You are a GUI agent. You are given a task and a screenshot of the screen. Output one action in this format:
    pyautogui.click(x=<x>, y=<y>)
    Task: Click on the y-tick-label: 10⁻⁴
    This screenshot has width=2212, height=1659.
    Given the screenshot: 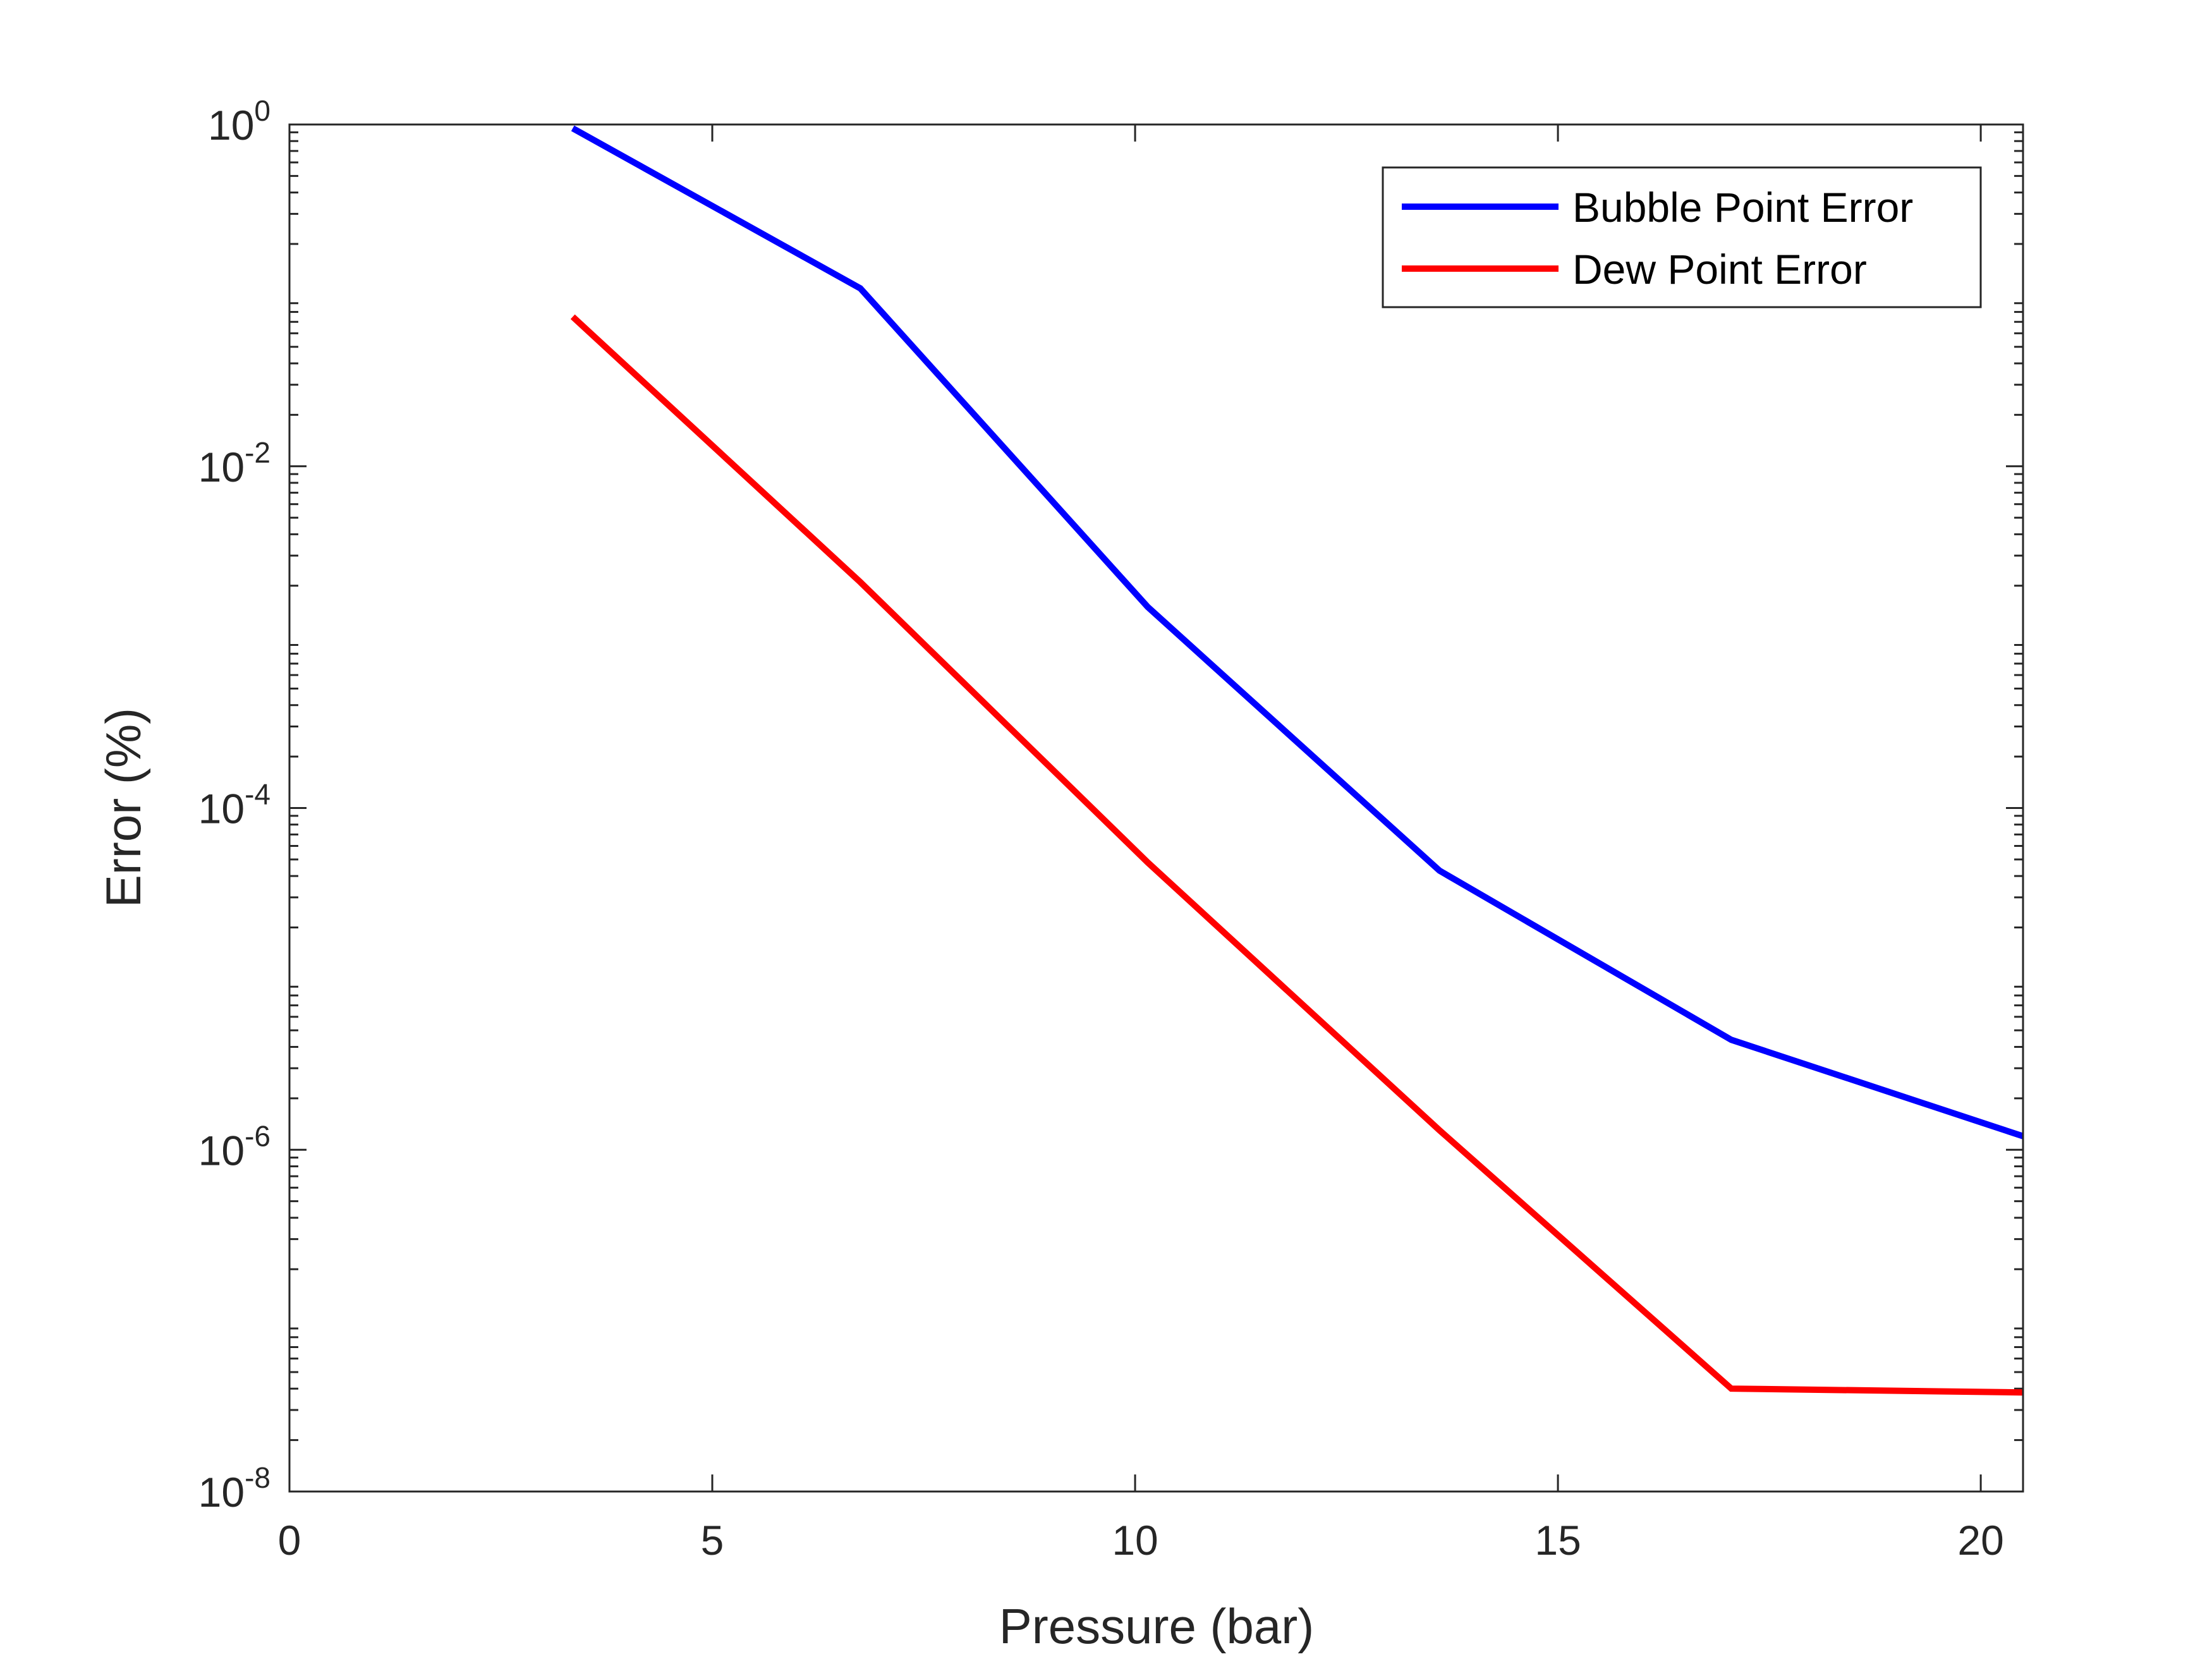 What is the action you would take?
    pyautogui.click(x=234, y=805)
    